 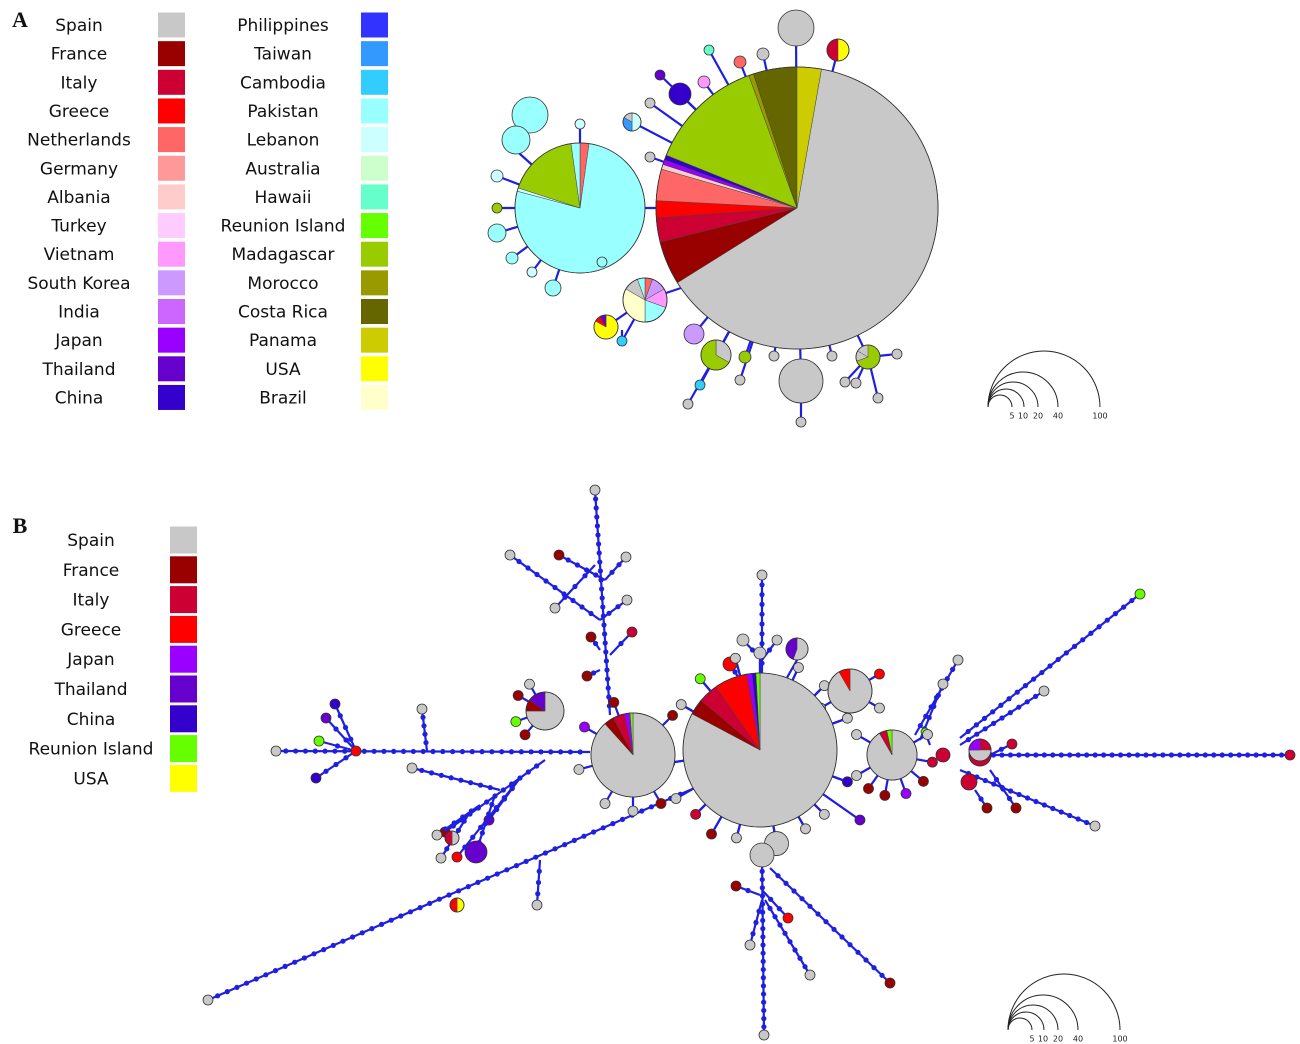 What do you see at coordinates (282, 112) in the screenshot?
I see `legend-label: Pakistan` at bounding box center [282, 112].